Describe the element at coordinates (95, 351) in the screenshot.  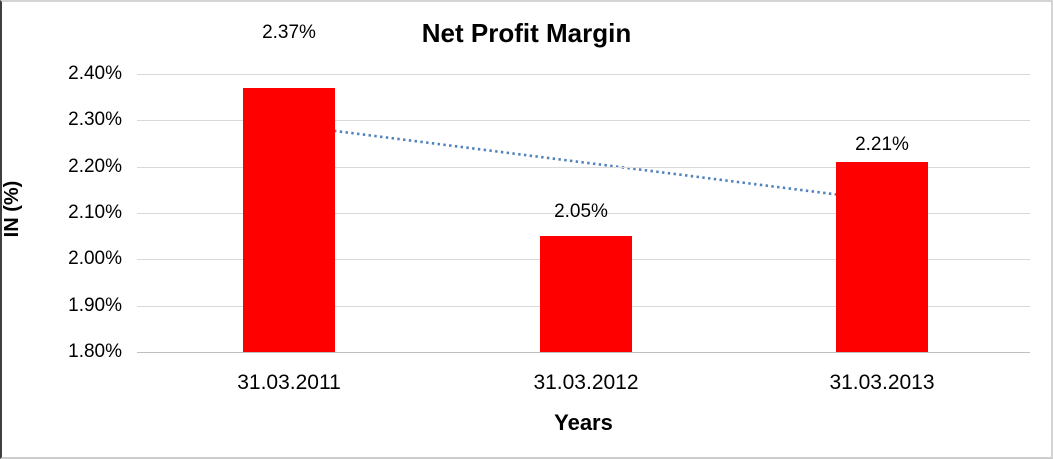
I see `y-tick-label: 1.80%` at that location.